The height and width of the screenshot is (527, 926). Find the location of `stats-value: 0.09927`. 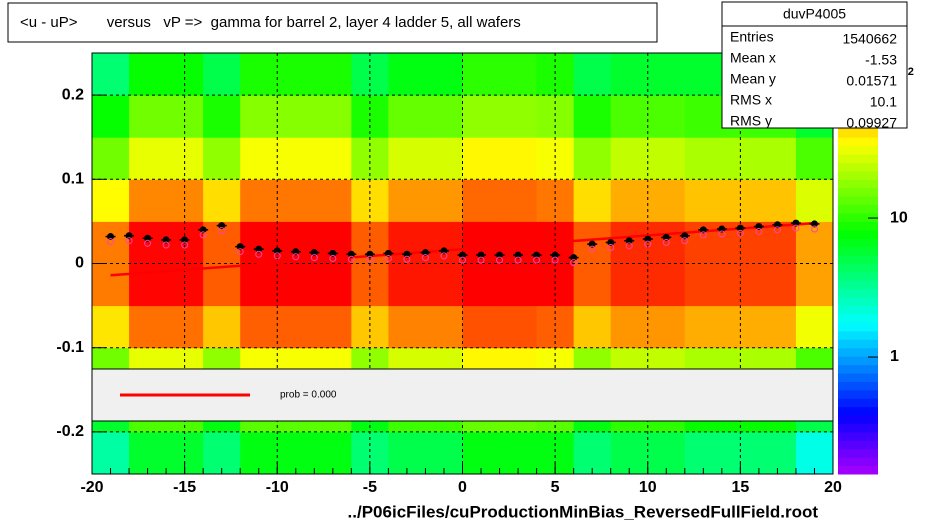

stats-value: 0.09927 is located at coordinates (871, 123).